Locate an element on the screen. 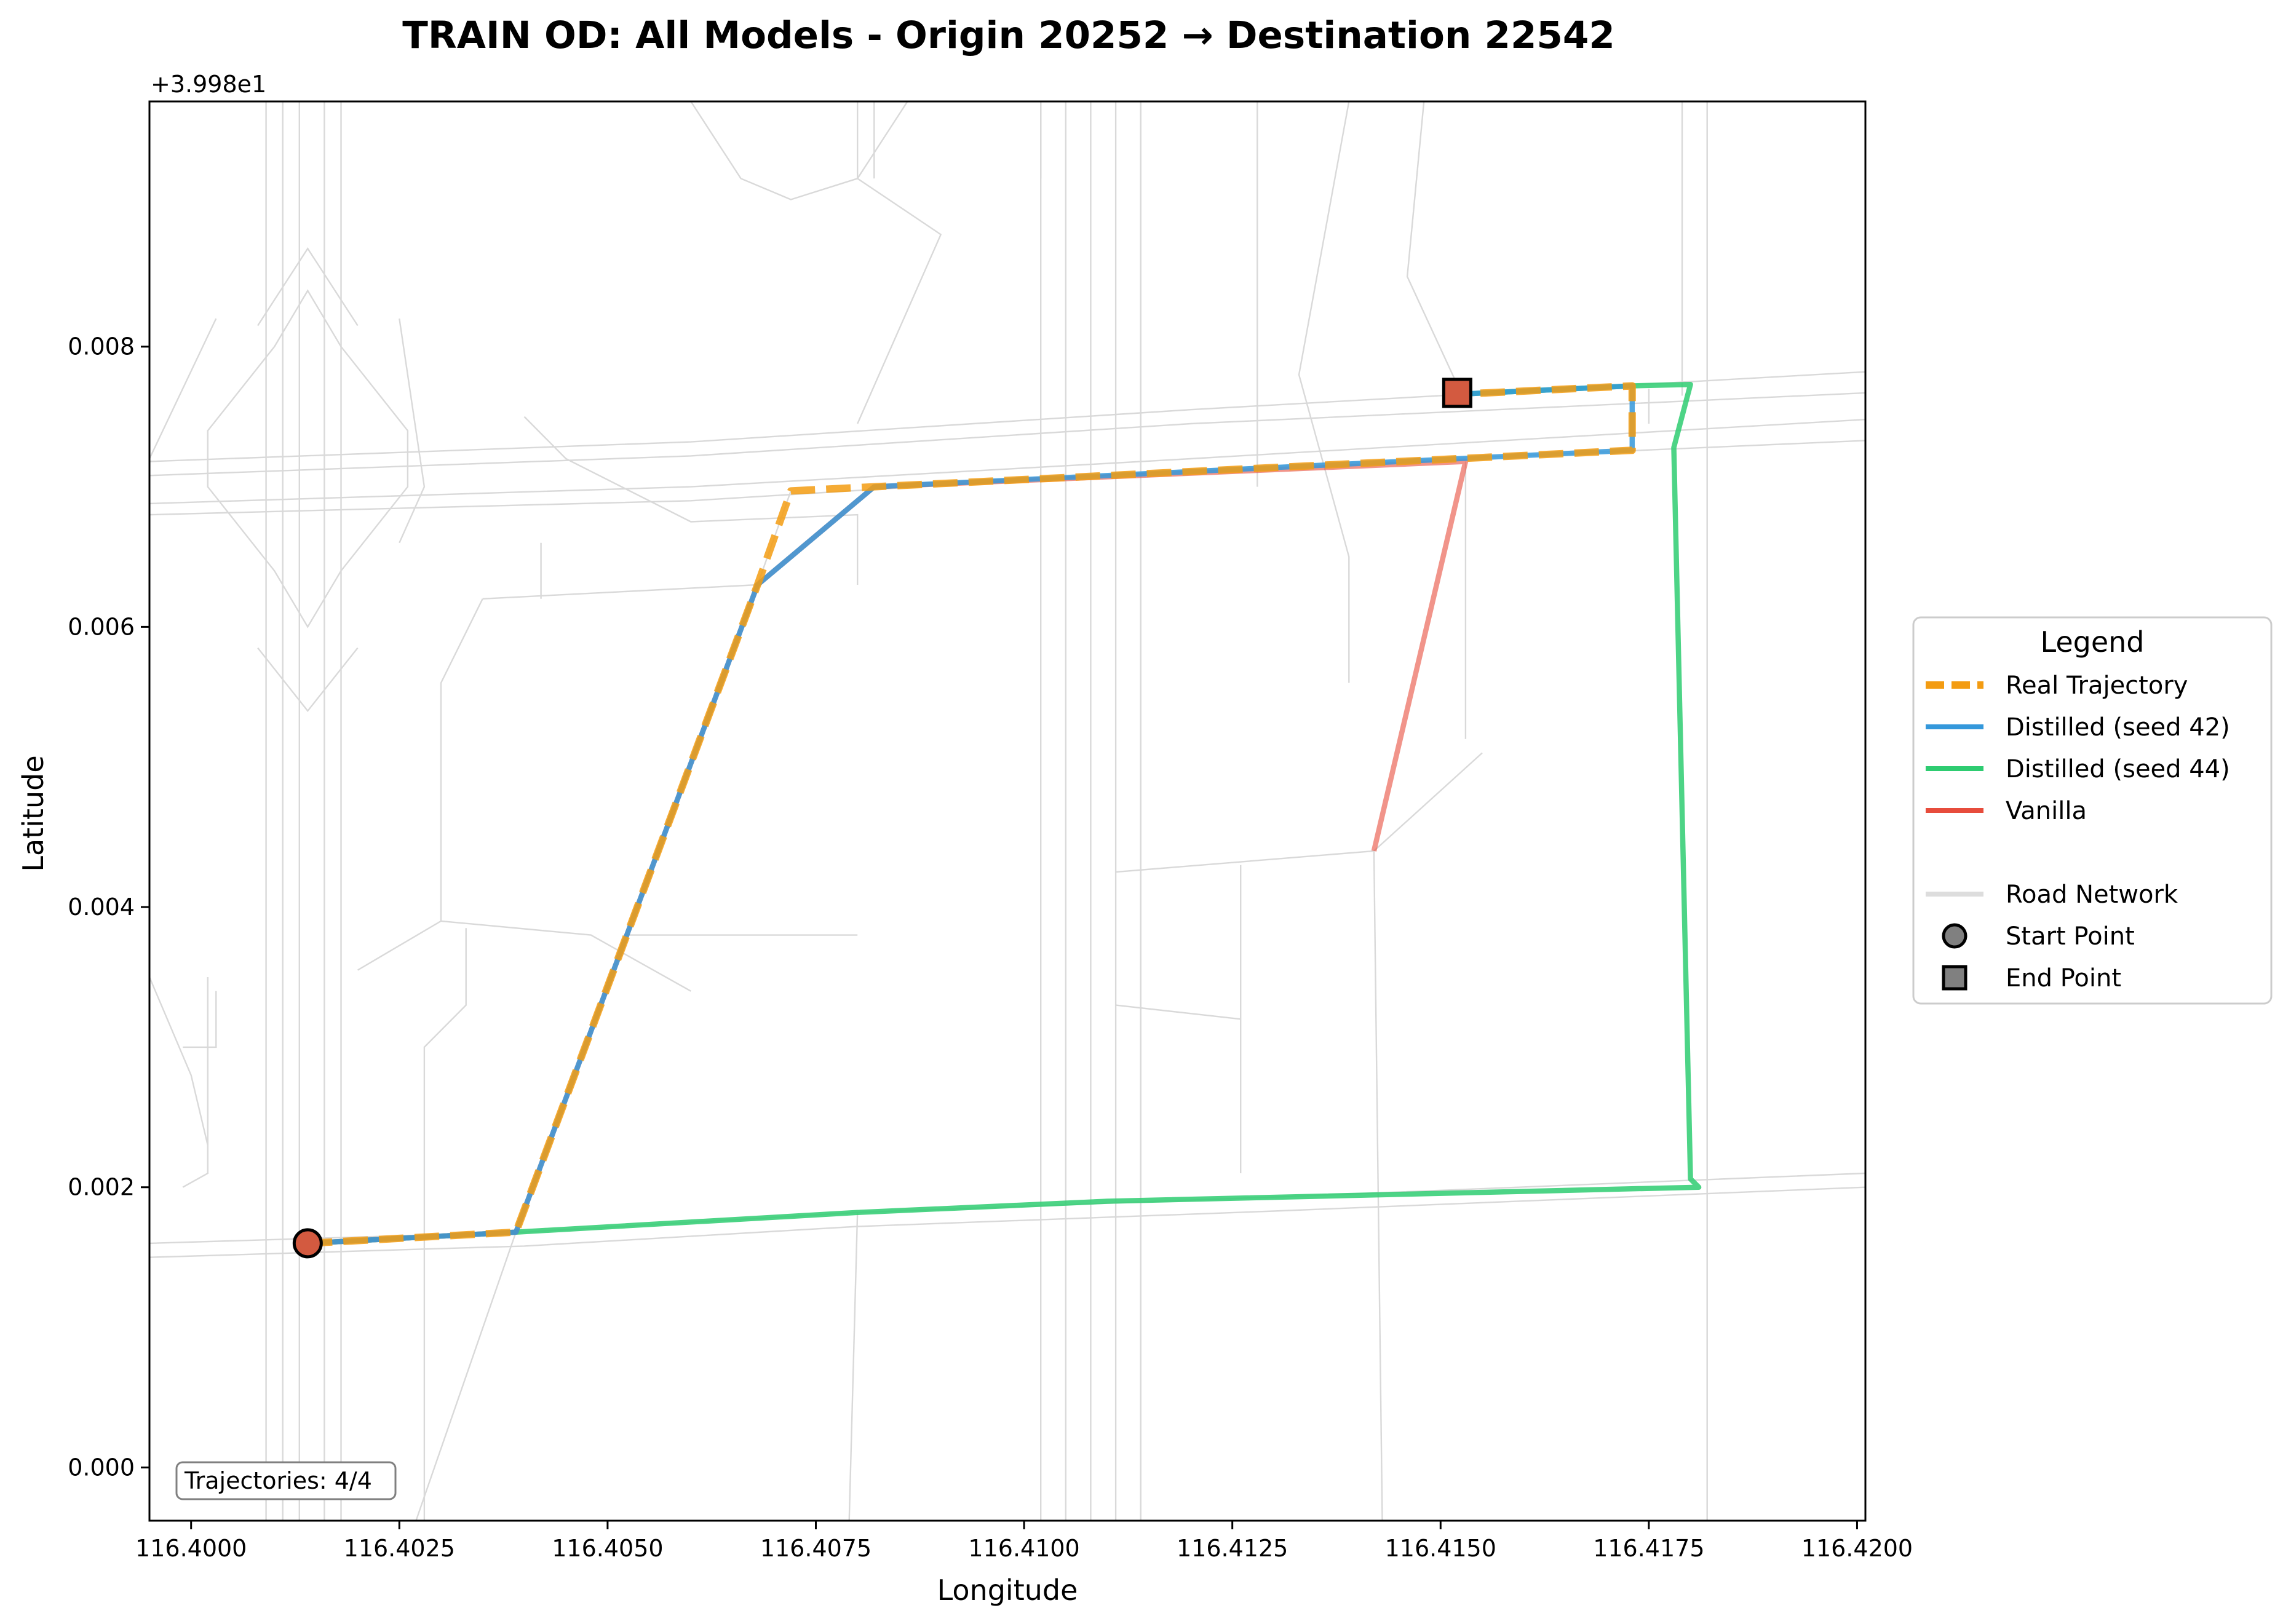  y-tick-label: 0.002 is located at coordinates (101, 1187).